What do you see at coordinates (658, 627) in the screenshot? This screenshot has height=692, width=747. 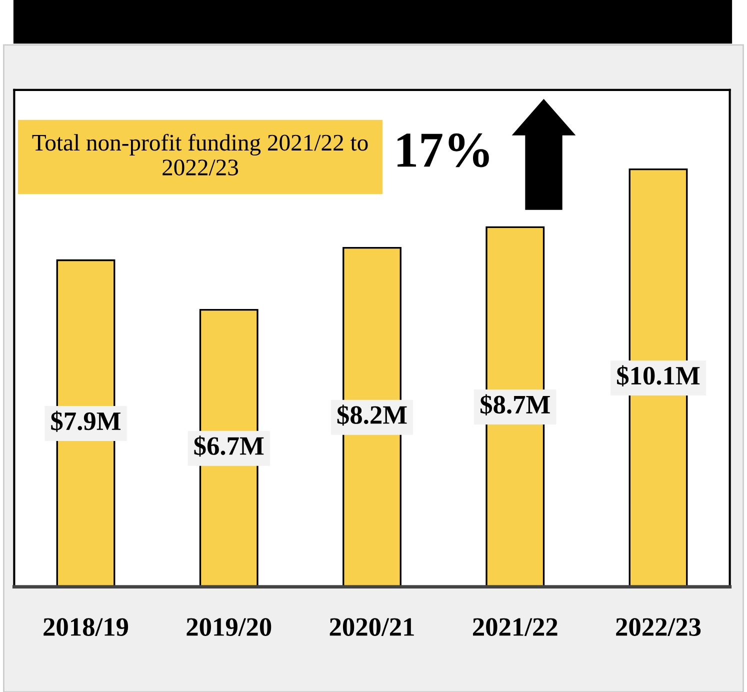 I see `x-tick-label: 2022/23` at bounding box center [658, 627].